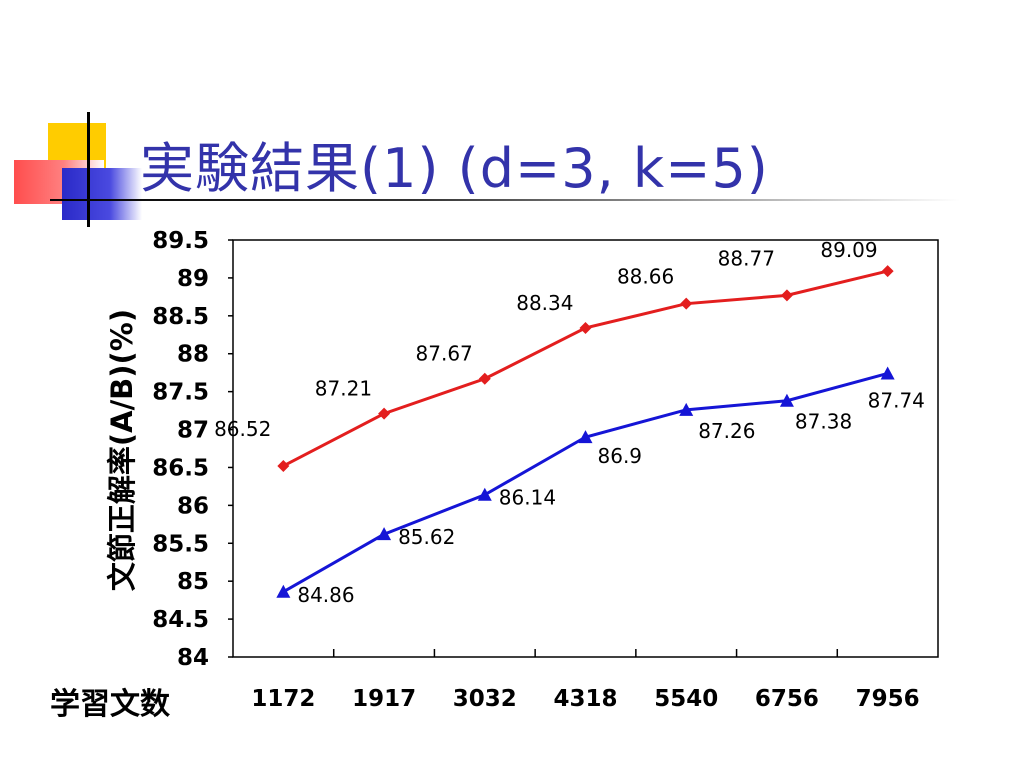  What do you see at coordinates (746, 258) in the screenshot?
I see `data-label: 88.77` at bounding box center [746, 258].